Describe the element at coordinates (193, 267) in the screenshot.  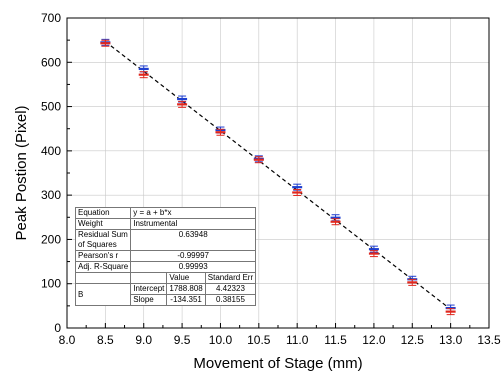
I see `adj-r-square-value: 0.99993` at that location.